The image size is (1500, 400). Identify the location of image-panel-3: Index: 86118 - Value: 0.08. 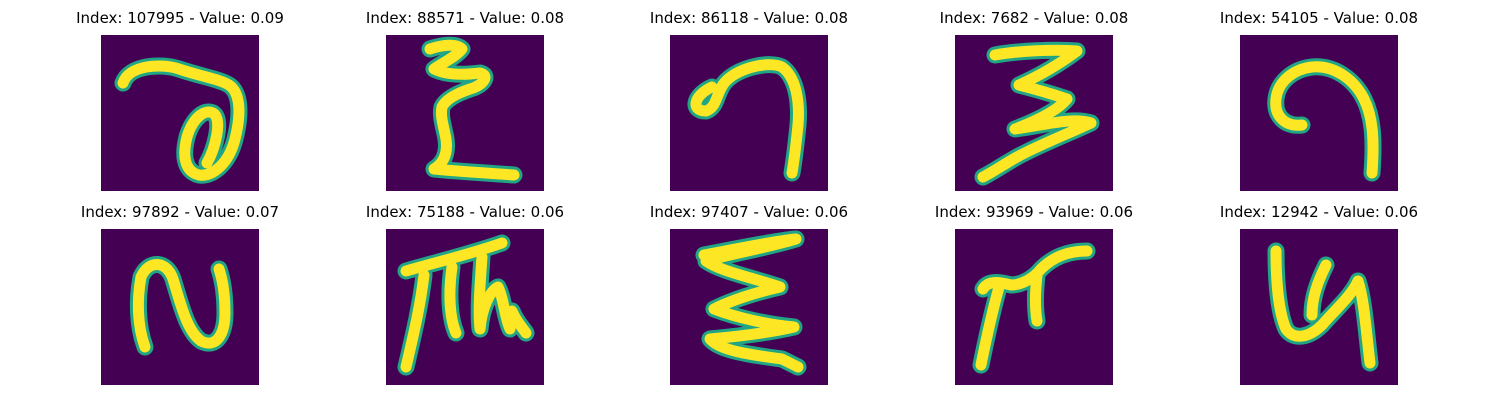
(749, 100).